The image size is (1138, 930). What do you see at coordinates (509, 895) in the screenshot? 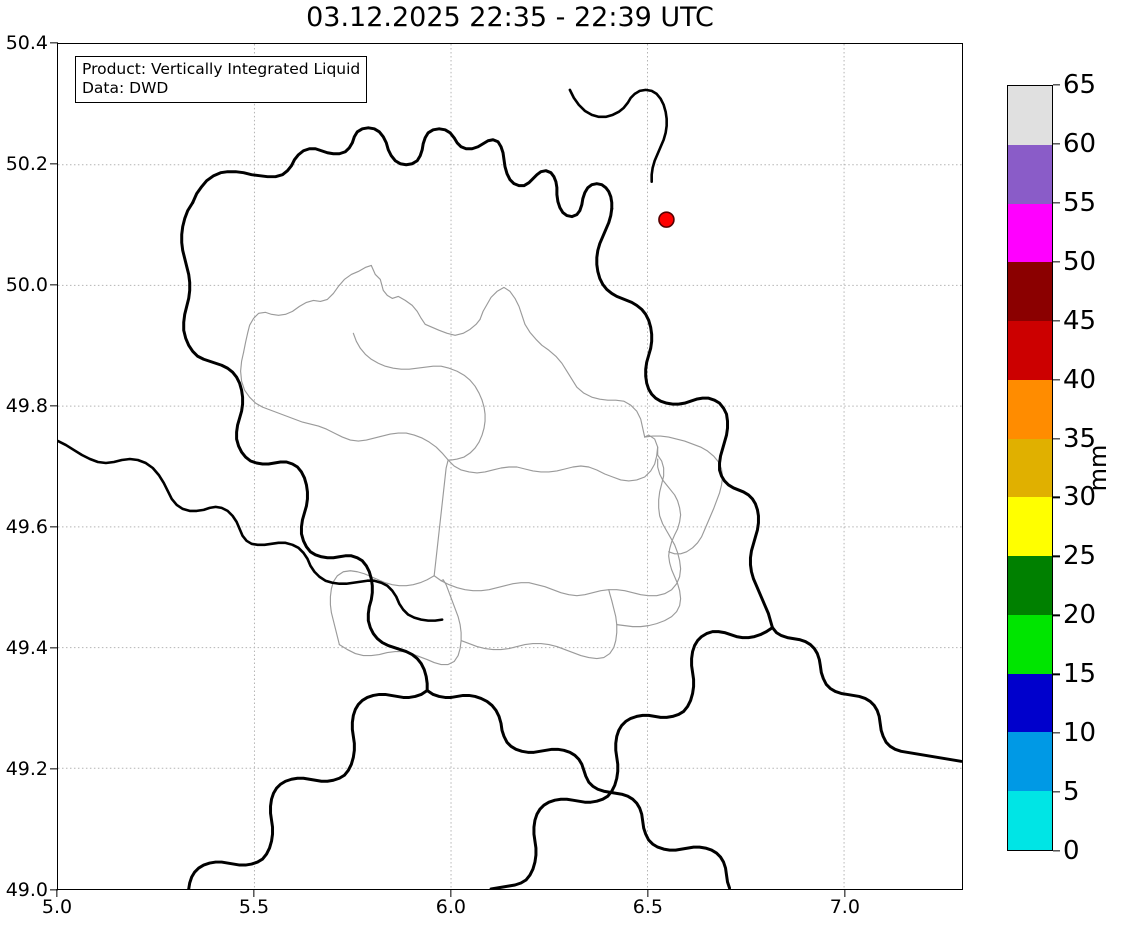
I see `x-axis-tickmarks` at bounding box center [509, 895].